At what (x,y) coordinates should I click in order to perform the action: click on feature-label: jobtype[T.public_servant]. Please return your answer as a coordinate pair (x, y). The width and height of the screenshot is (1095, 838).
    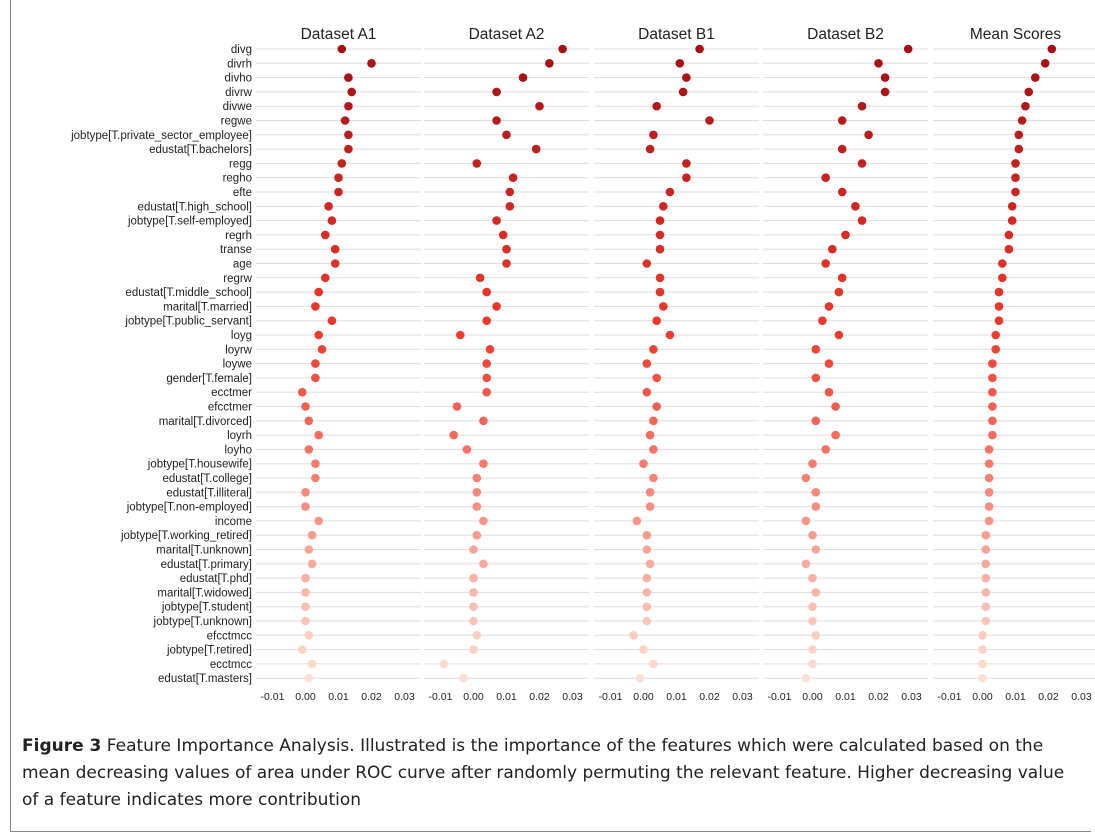
    Looking at the image, I should click on (188, 322).